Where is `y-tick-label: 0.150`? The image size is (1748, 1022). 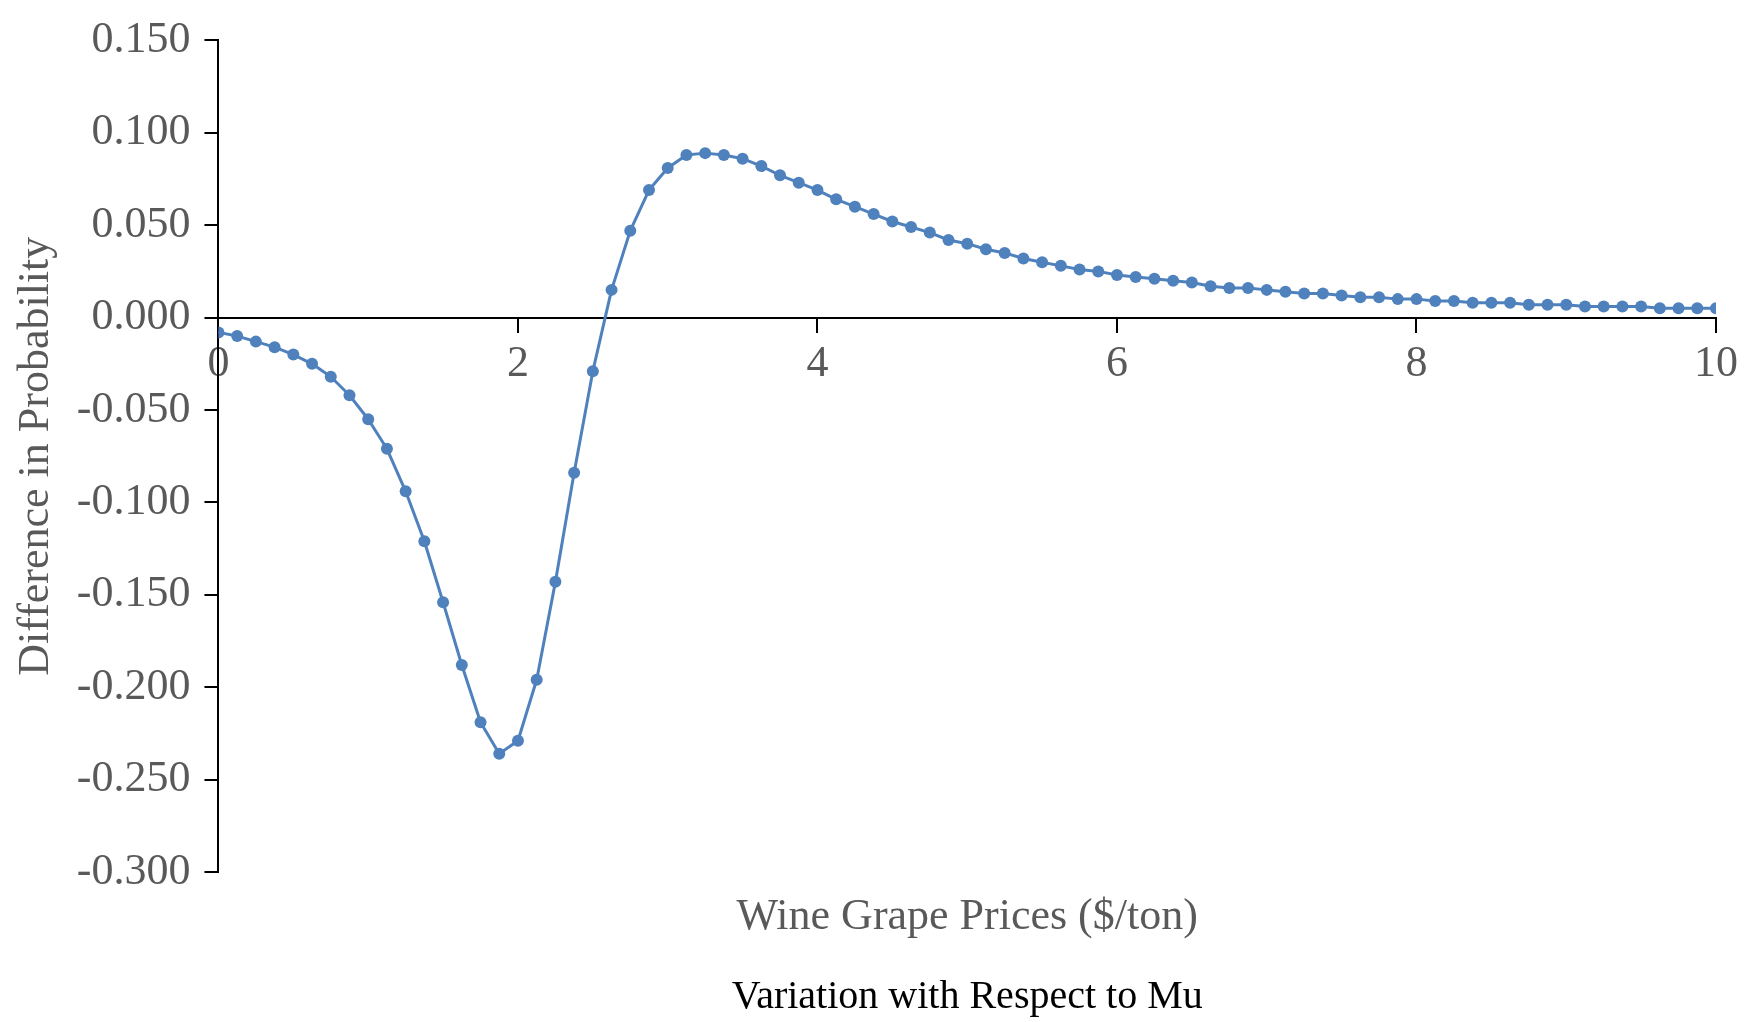 y-tick-label: 0.150 is located at coordinates (141, 37).